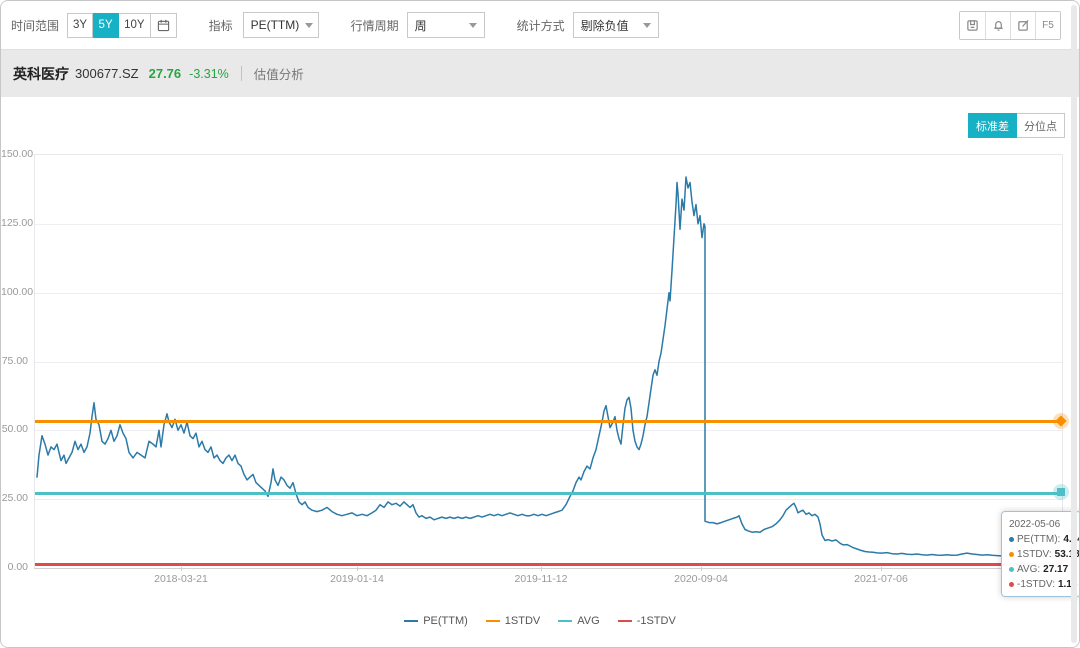 This screenshot has width=1080, height=648. Describe the element at coordinates (1039, 539) in the screenshot. I see `tooltip-label: PE(TTM):` at that location.